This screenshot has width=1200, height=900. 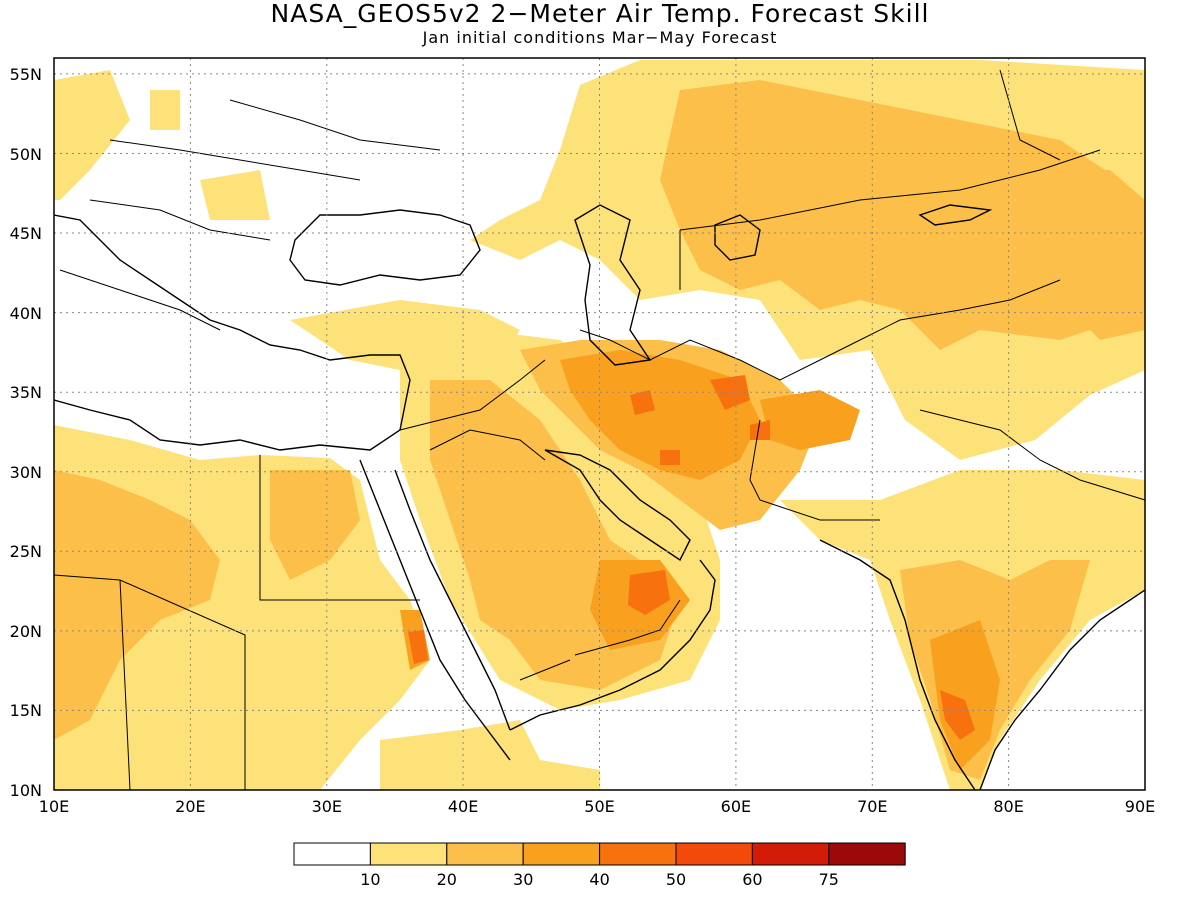 I want to click on colorbar-label-20: 20, so click(x=447, y=879).